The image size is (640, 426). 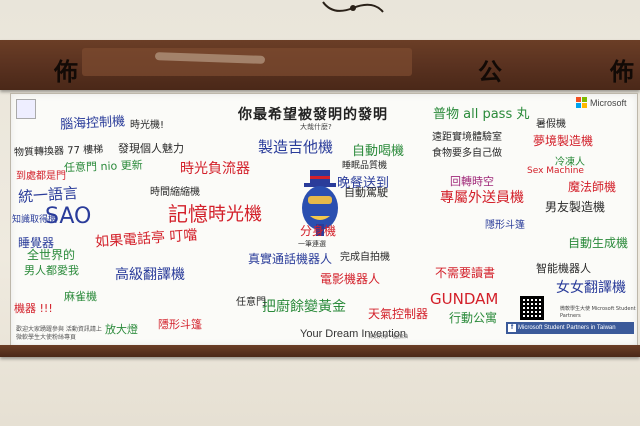 I want to click on microsoft-logo: Microsoft, so click(x=601, y=102).